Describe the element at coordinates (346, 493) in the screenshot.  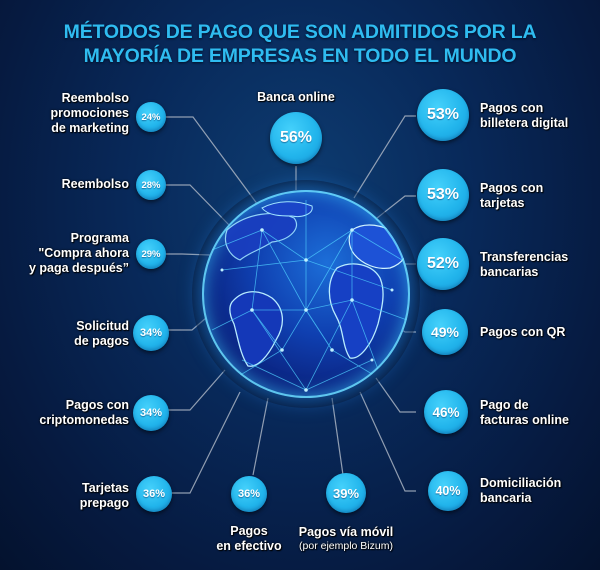
I see `bubble-pagos-movil: 39%` at that location.